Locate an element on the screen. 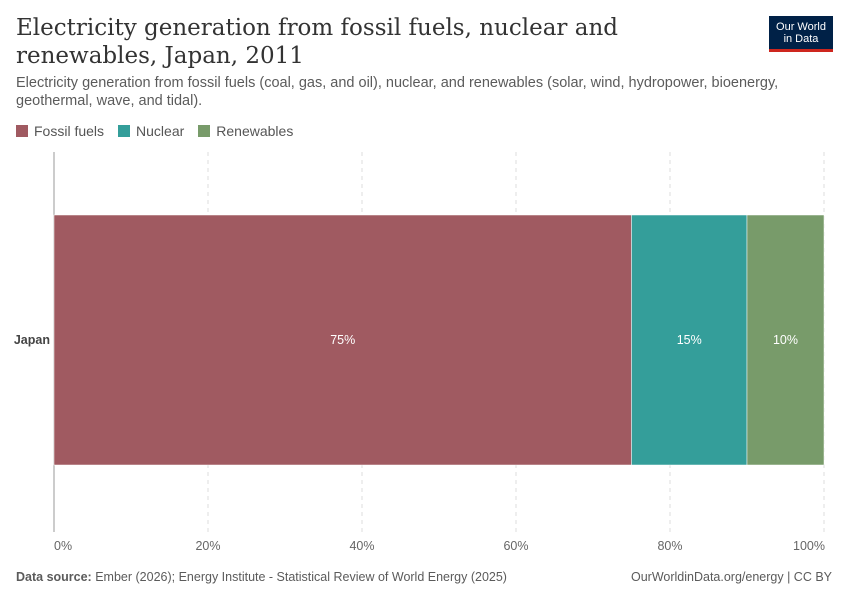 This screenshot has height=600, width=850. legend-swatch-renewables is located at coordinates (204, 131).